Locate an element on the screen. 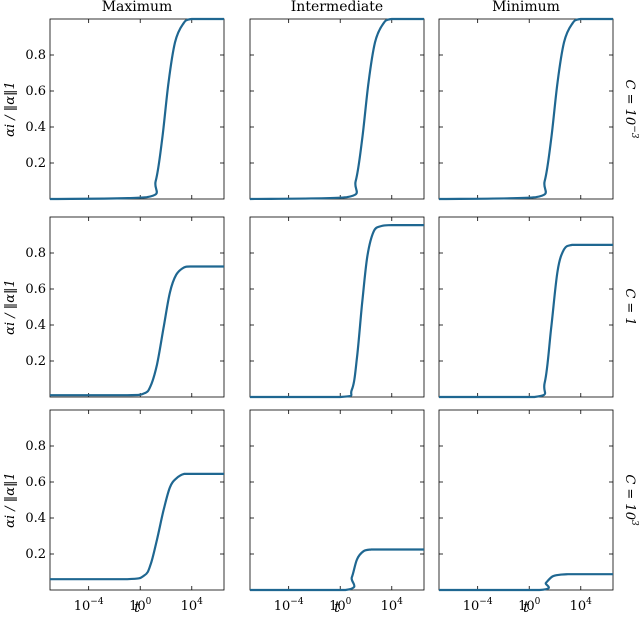 This screenshot has width=640, height=618. row-label: C = 103 is located at coordinates (630, 500).